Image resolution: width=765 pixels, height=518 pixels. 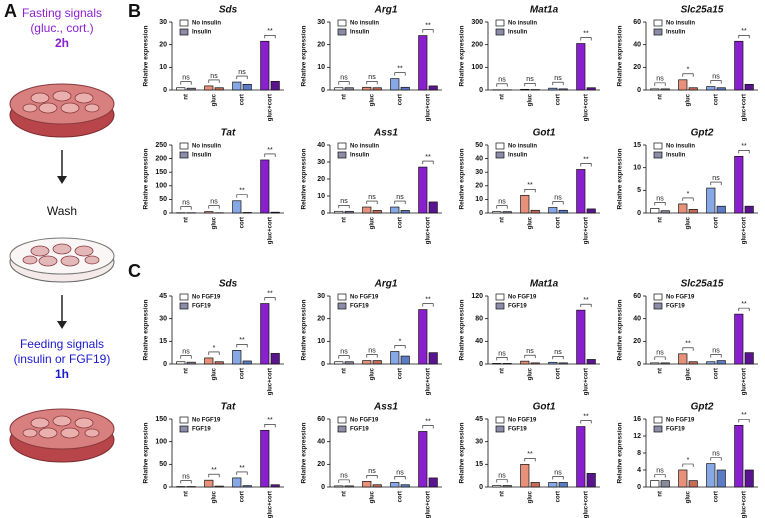 What do you see at coordinates (304, 55) in the screenshot?
I see `y-axis-label: Relative expression` at bounding box center [304, 55].